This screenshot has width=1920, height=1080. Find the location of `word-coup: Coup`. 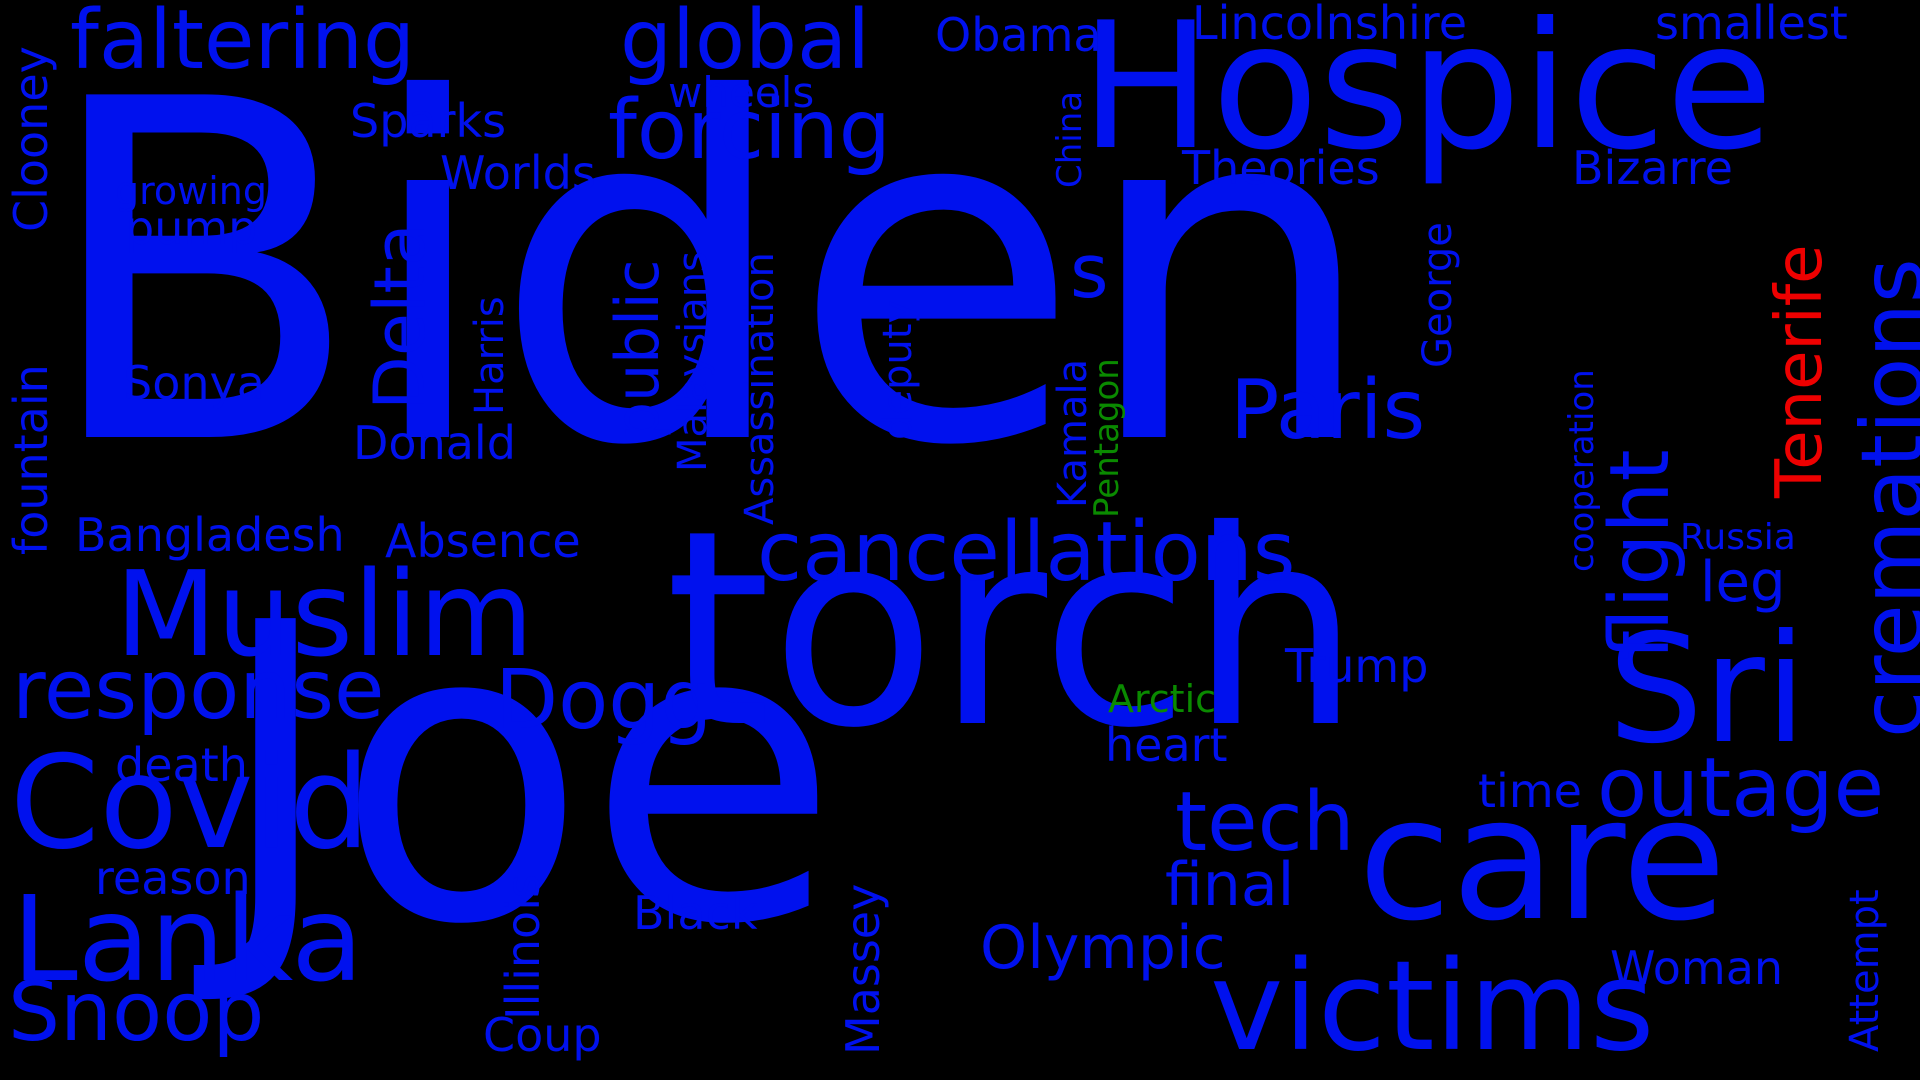

word-coup: Coup is located at coordinates (542, 1035).